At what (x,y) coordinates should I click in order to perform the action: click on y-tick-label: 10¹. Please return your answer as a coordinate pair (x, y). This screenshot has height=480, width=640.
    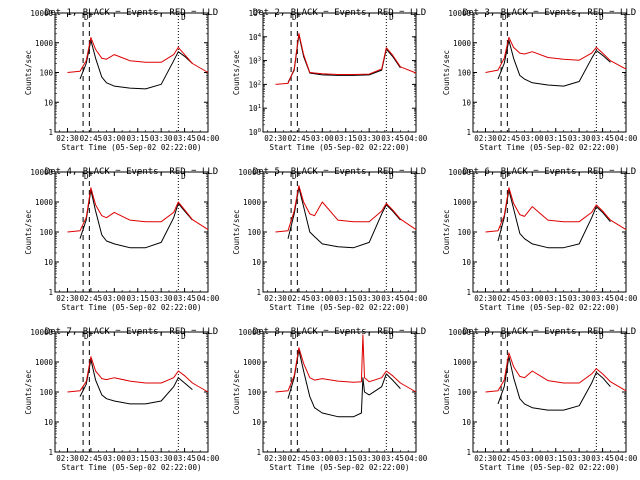
    Looking at the image, I should click on (255, 108).